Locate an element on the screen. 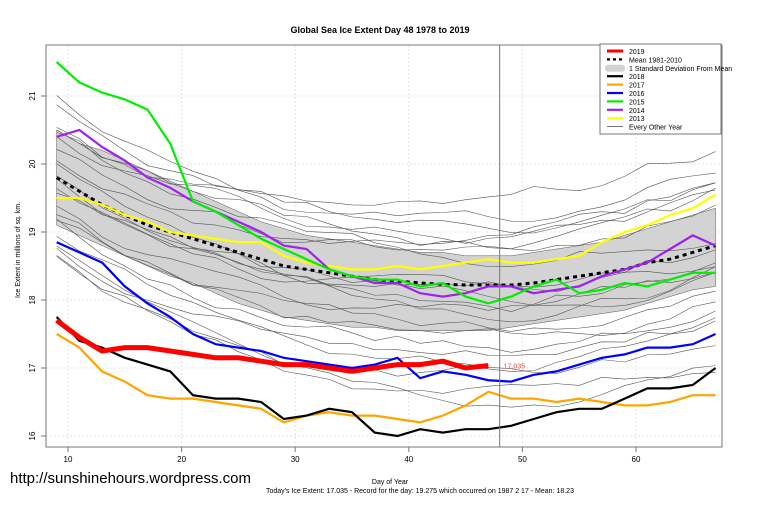 The image size is (760, 506). y-tick-label: 20 is located at coordinates (32, 163).